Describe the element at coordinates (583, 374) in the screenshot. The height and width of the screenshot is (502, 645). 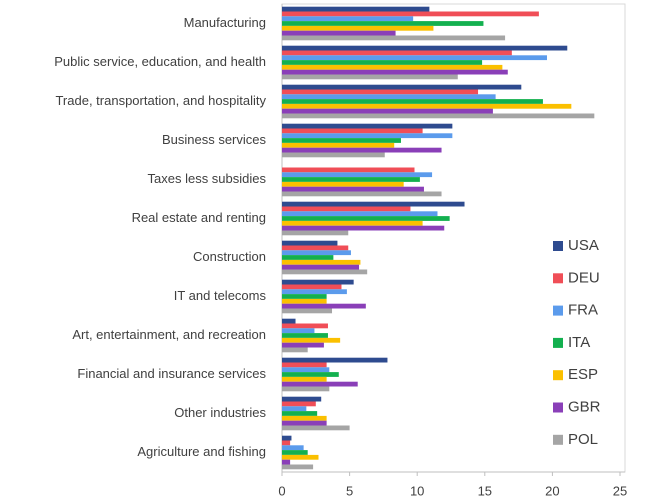
I see `legend-label: ESP` at that location.